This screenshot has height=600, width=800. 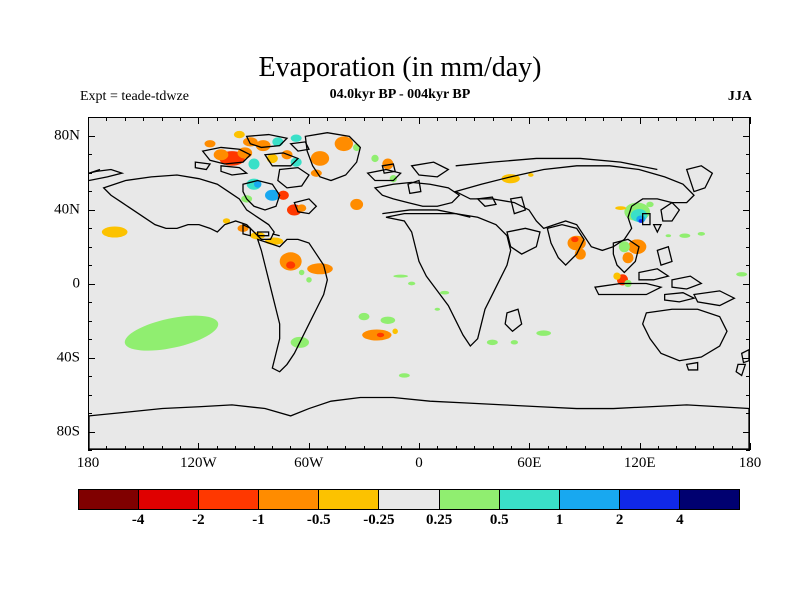 What do you see at coordinates (419, 463) in the screenshot?
I see `x-axis-label: 0` at bounding box center [419, 463].